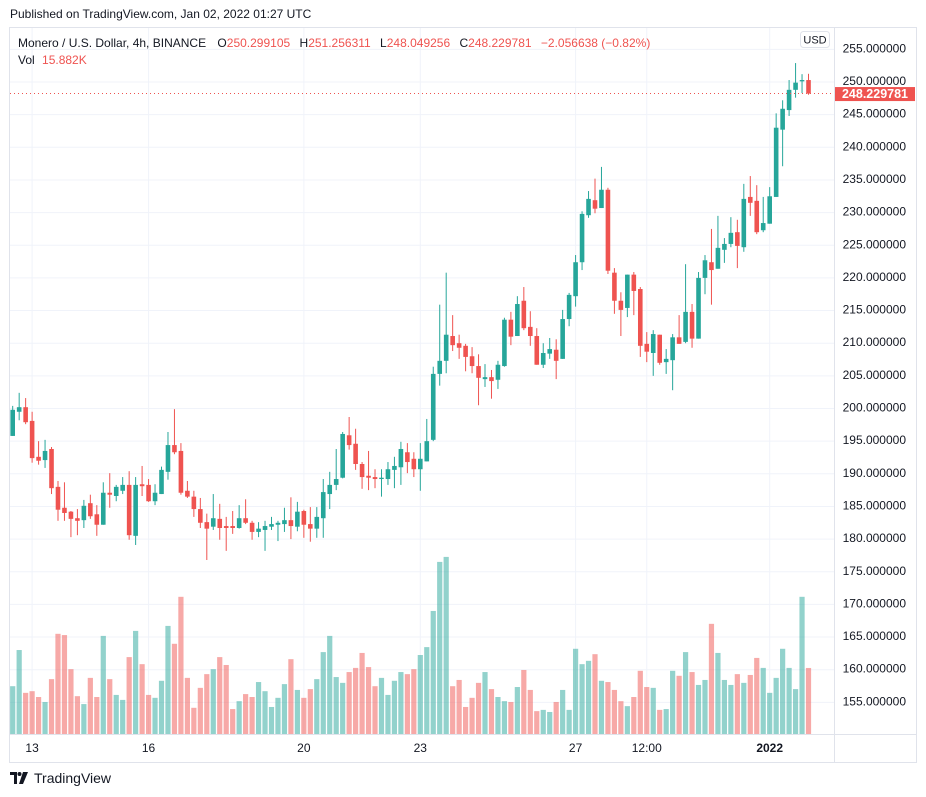  What do you see at coordinates (112, 43) in the screenshot?
I see `symbol-title: Monero / U.S. Dollar, 4h, BINANCE` at bounding box center [112, 43].